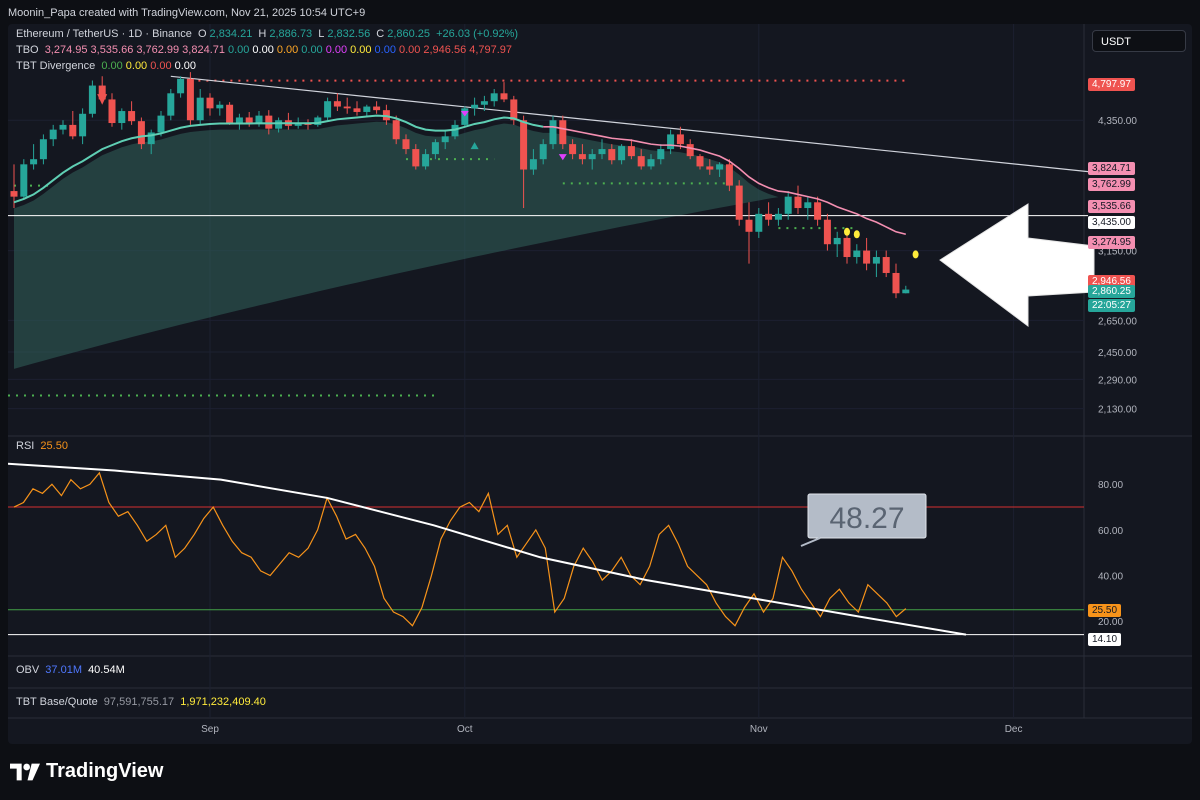 The image size is (1200, 800). Describe the element at coordinates (1117, 321) in the screenshot. I see `price-axis-tick: 2,650.00` at that location.